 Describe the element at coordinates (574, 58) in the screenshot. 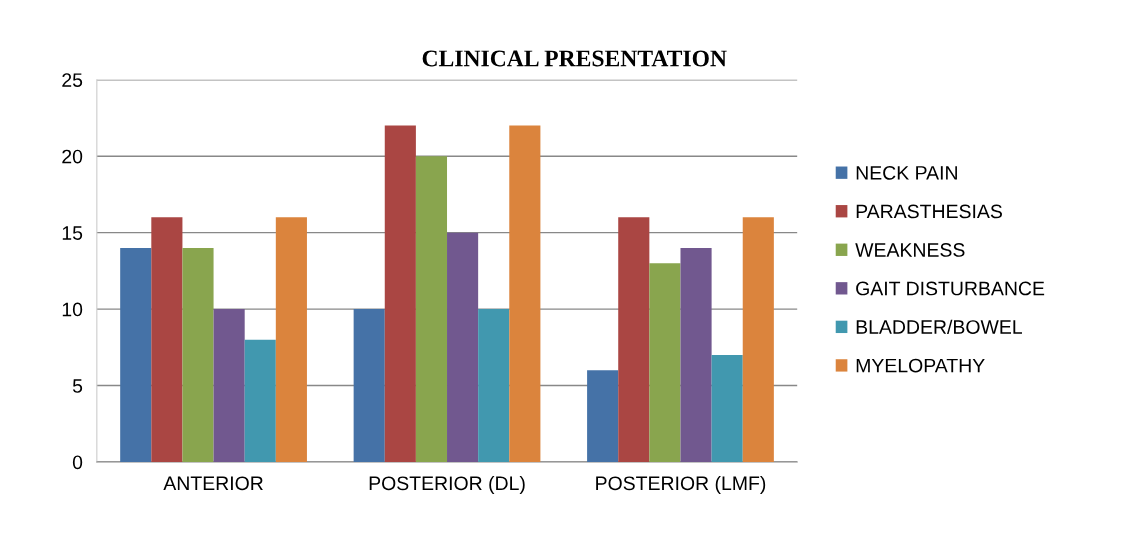

I see `chart-title: CLINICAL PRESENTATION` at that location.